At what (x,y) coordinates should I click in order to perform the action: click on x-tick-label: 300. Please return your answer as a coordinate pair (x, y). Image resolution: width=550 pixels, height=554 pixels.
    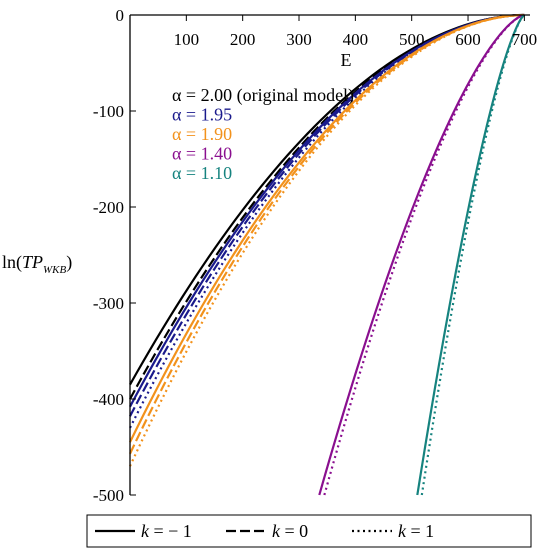
    Looking at the image, I should click on (299, 39).